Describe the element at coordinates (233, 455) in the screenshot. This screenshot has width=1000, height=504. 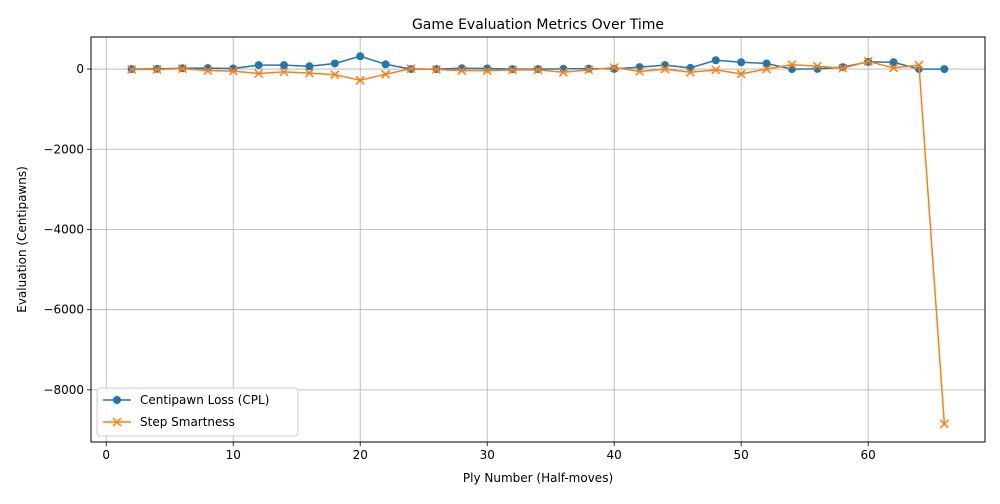
I see `x-tick-label: 10` at that location.